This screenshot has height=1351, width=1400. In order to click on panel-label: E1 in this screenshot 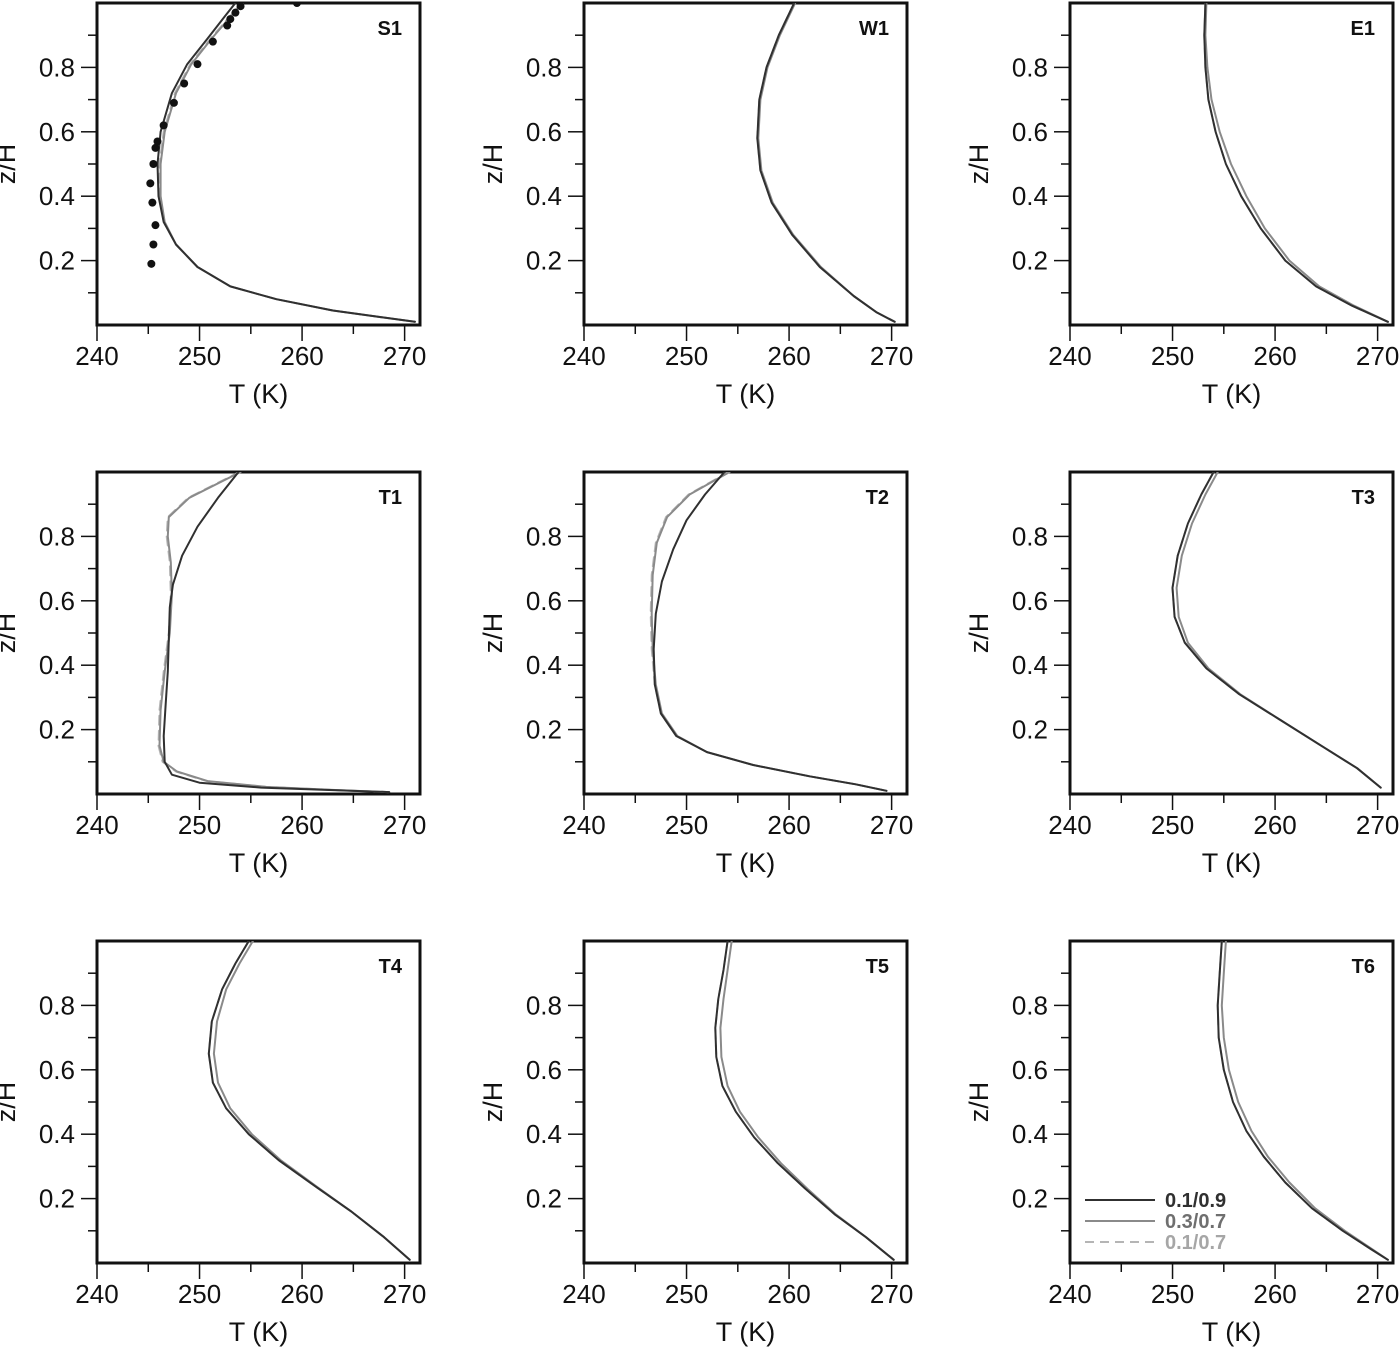, I will do `click(1363, 29)`.